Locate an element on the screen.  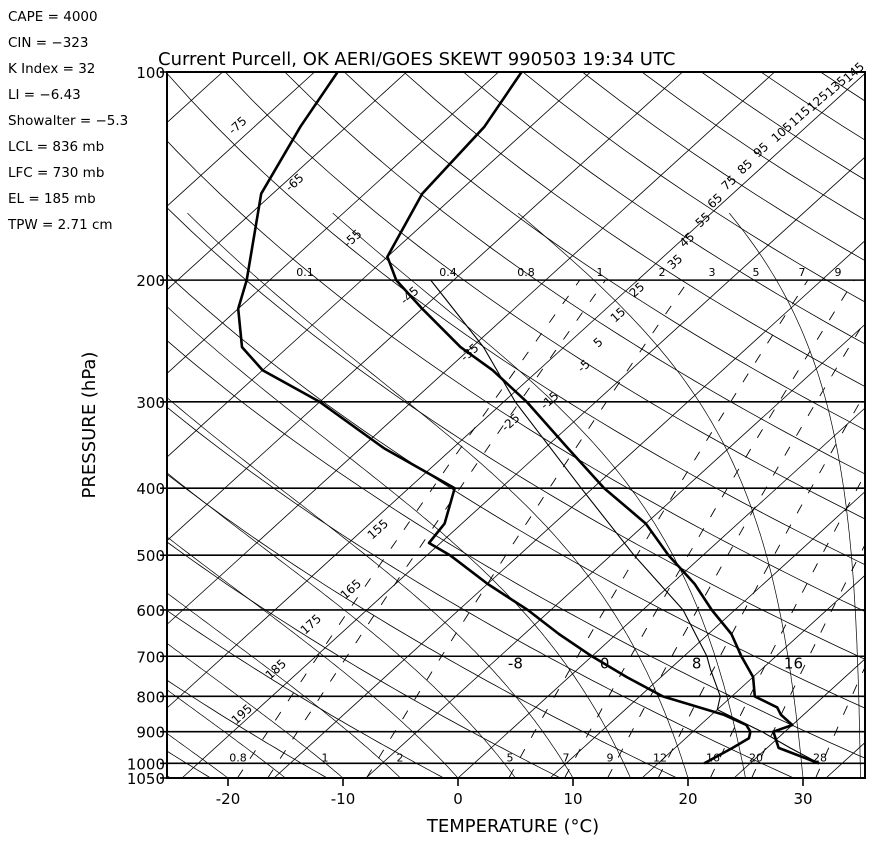
theta-label: 185 is located at coordinates (276, 669).